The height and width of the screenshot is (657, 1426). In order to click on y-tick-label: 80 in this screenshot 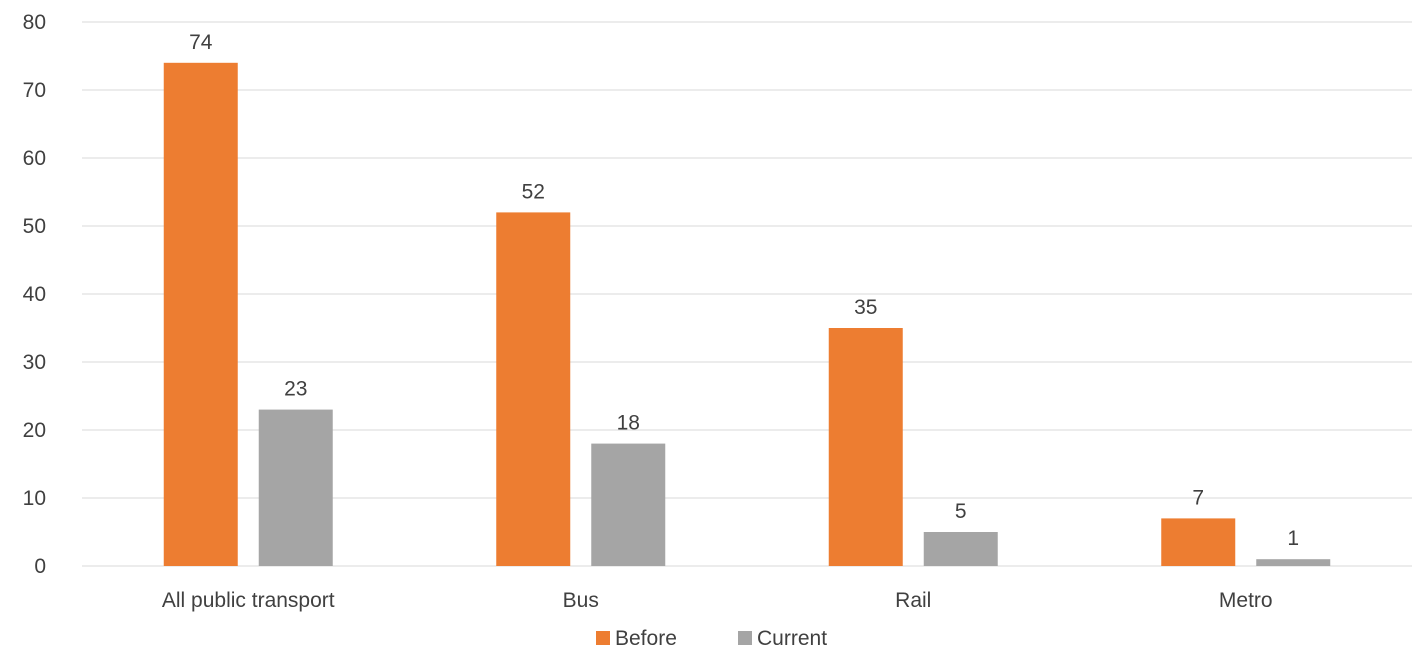, I will do `click(34, 22)`.